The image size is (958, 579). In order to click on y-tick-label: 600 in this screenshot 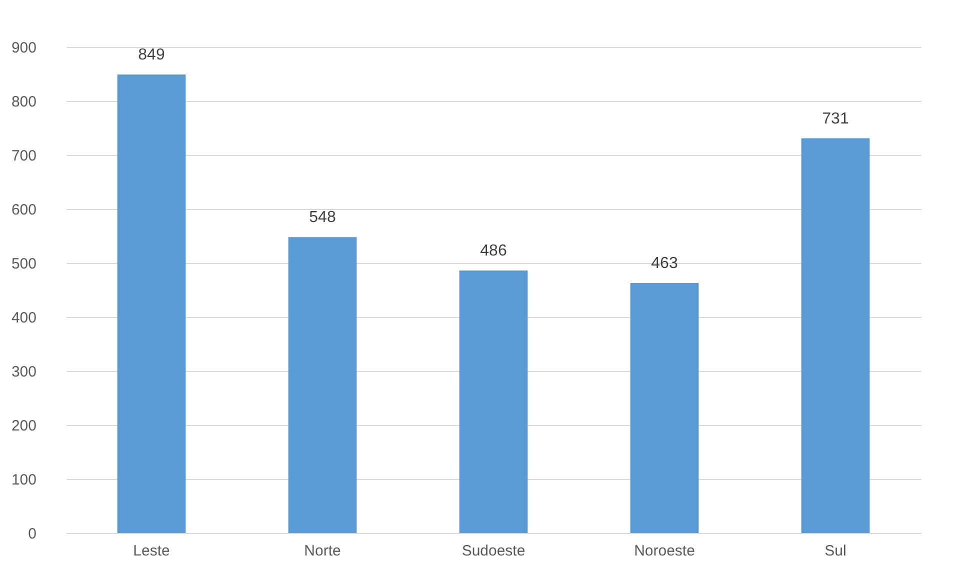, I will do `click(23, 210)`.